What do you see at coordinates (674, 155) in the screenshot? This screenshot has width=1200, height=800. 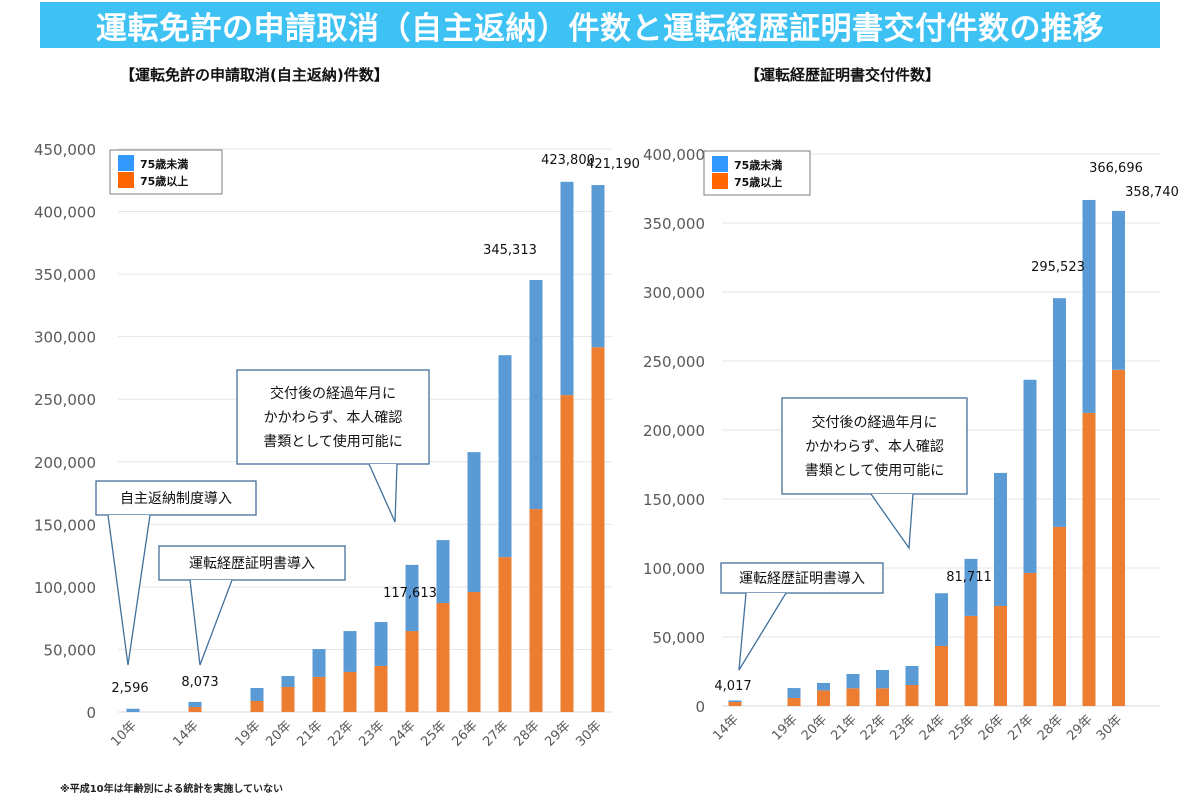 I see `y-tick-label: 400,000` at bounding box center [674, 155].